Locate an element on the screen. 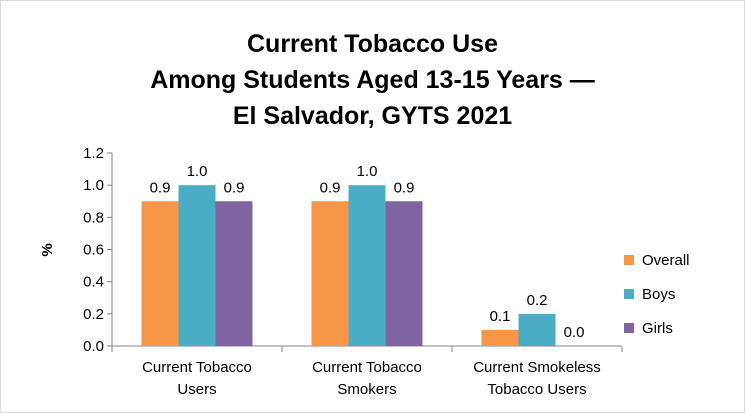 The width and height of the screenshot is (745, 413). data-label-girls-2: 0.9 is located at coordinates (404, 187).